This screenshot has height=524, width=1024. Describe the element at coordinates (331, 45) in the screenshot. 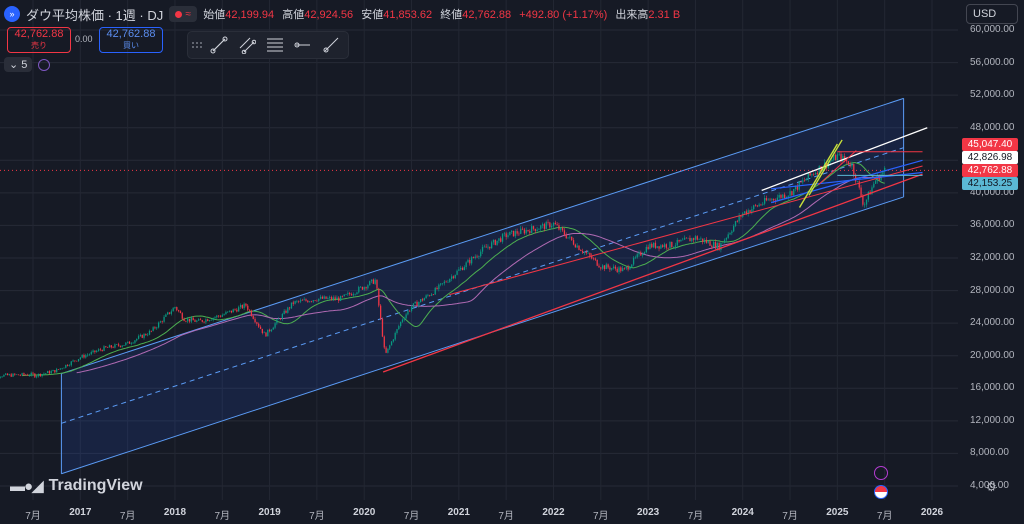

I see `ray-tool-icon` at that location.